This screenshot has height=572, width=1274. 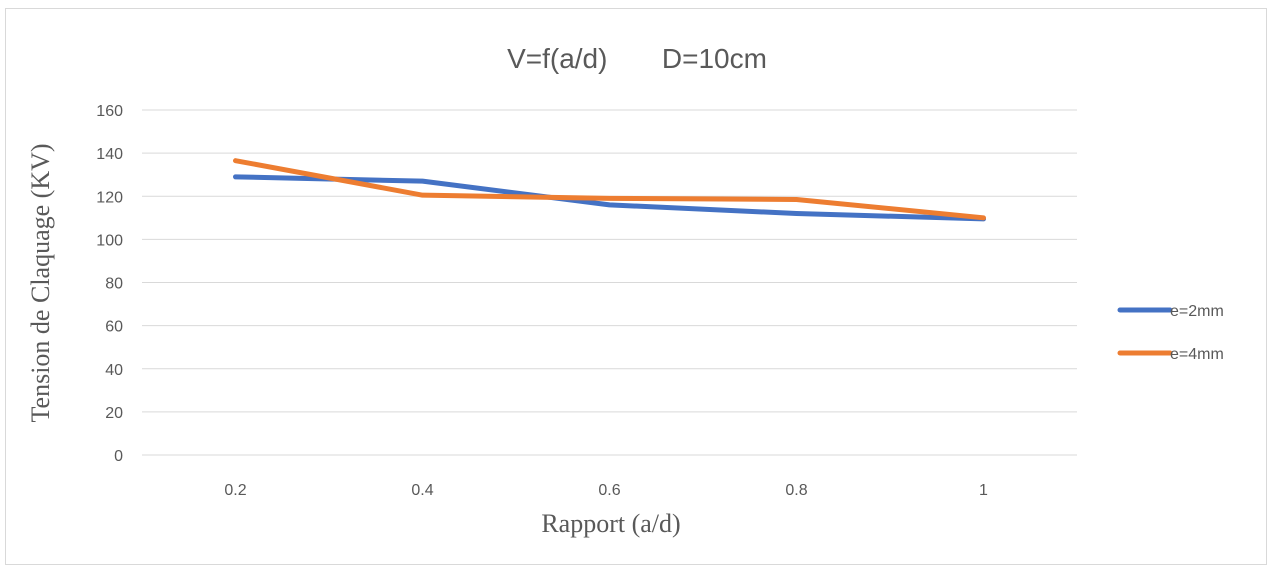 I want to click on x-tick-label: 0.8, so click(x=796, y=490).